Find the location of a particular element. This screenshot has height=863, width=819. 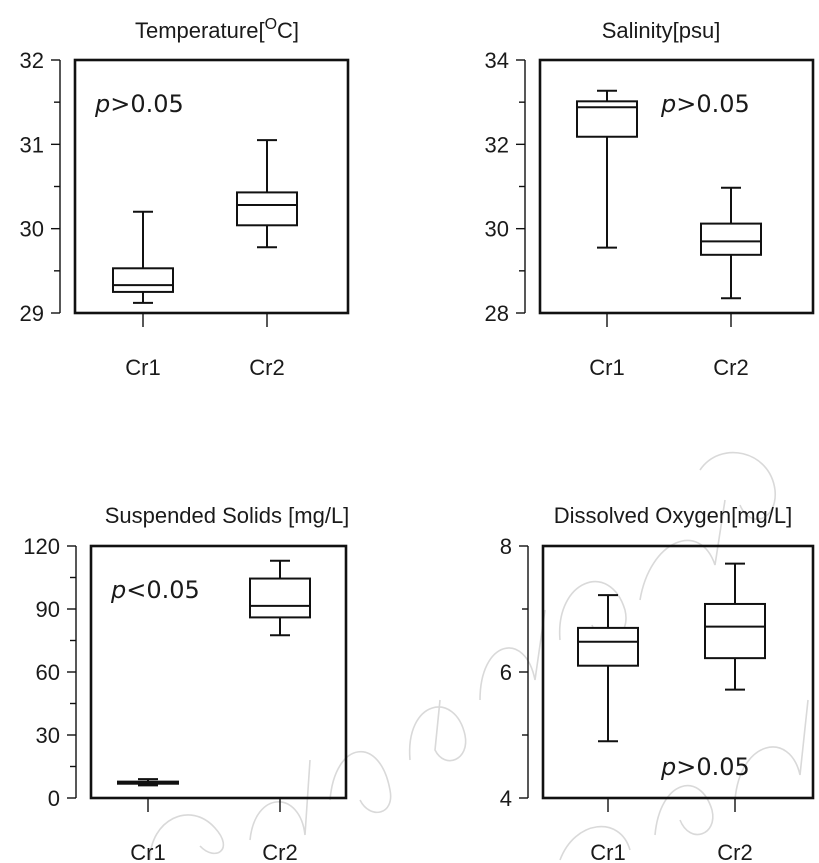

title-superscript: O is located at coordinates (271, 24).